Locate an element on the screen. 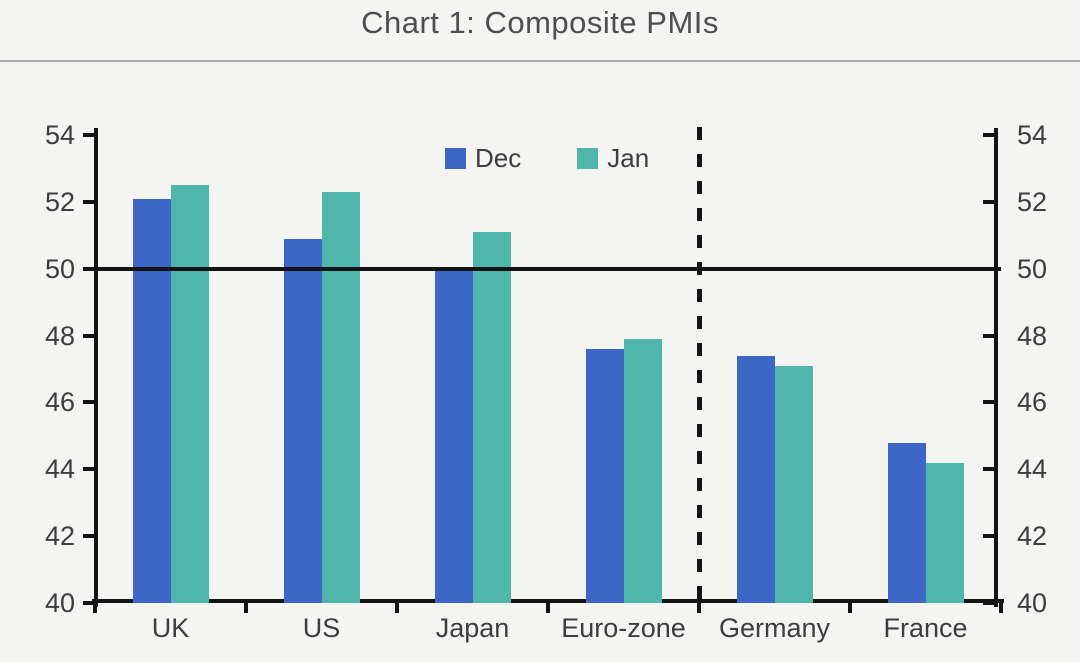 This screenshot has height=662, width=1080. legend-swatch-dec is located at coordinates (455, 158).